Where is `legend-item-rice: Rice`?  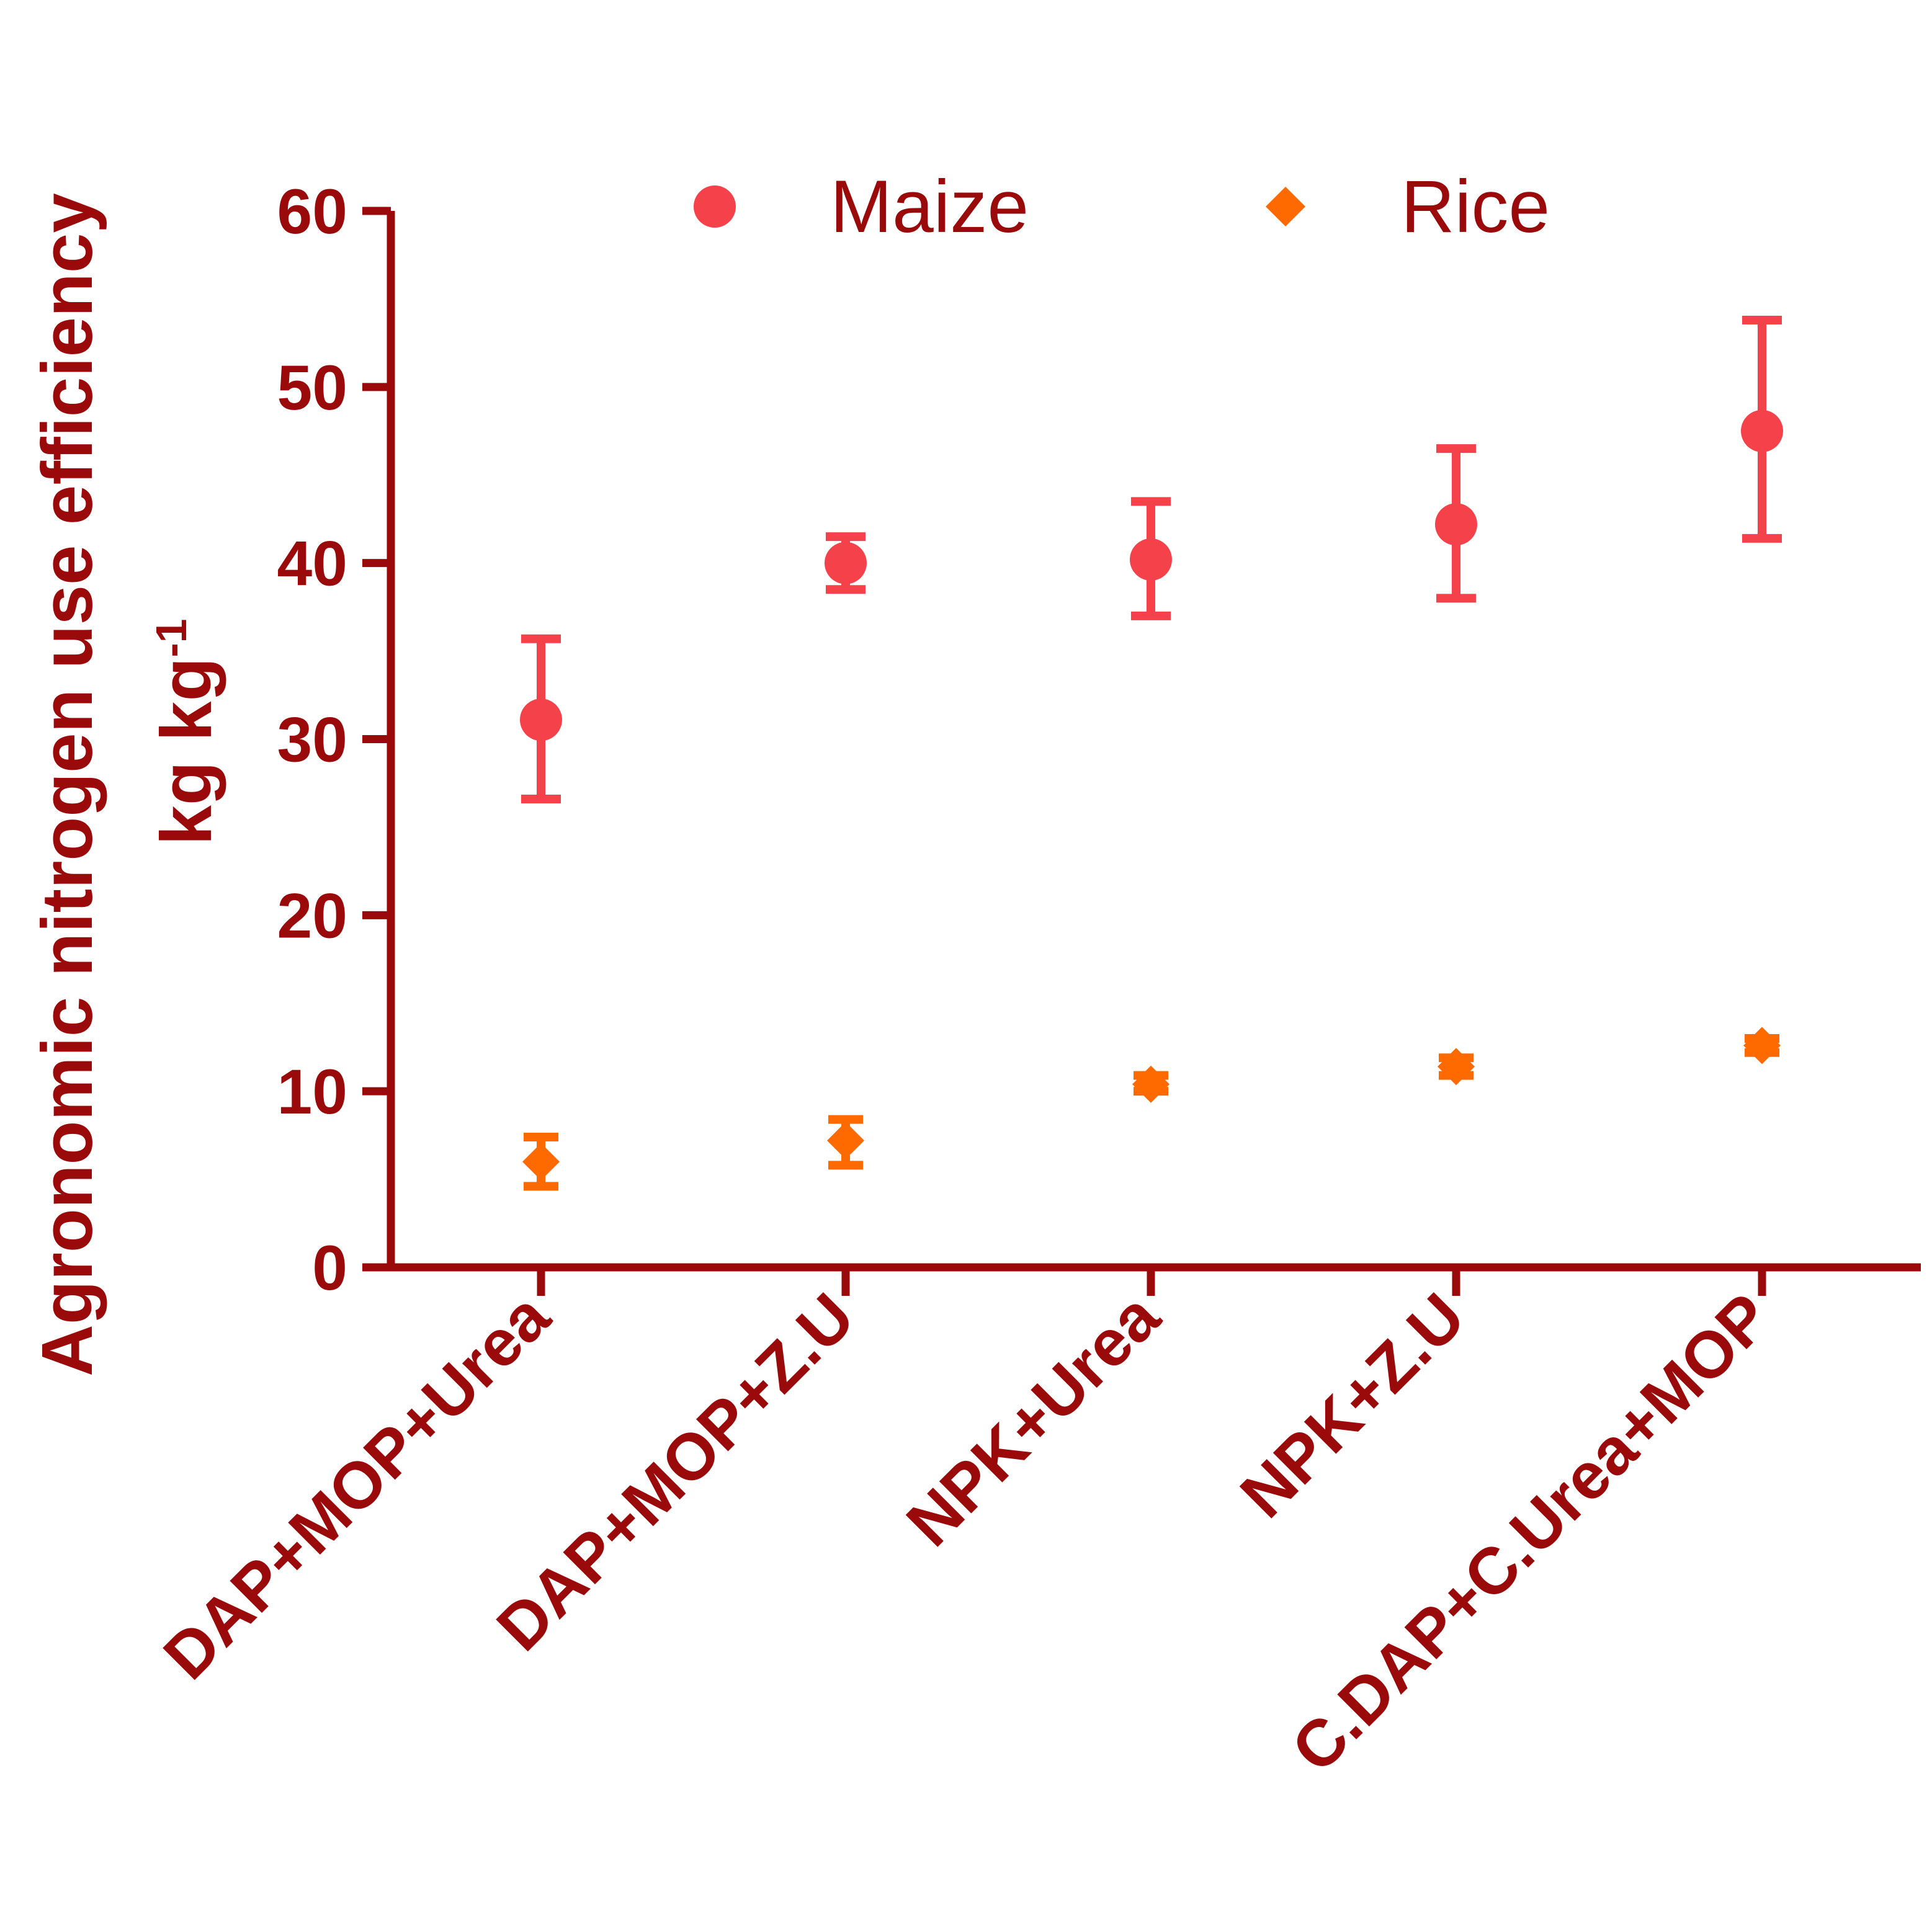
legend-item-rice: Rice is located at coordinates (1408, 206).